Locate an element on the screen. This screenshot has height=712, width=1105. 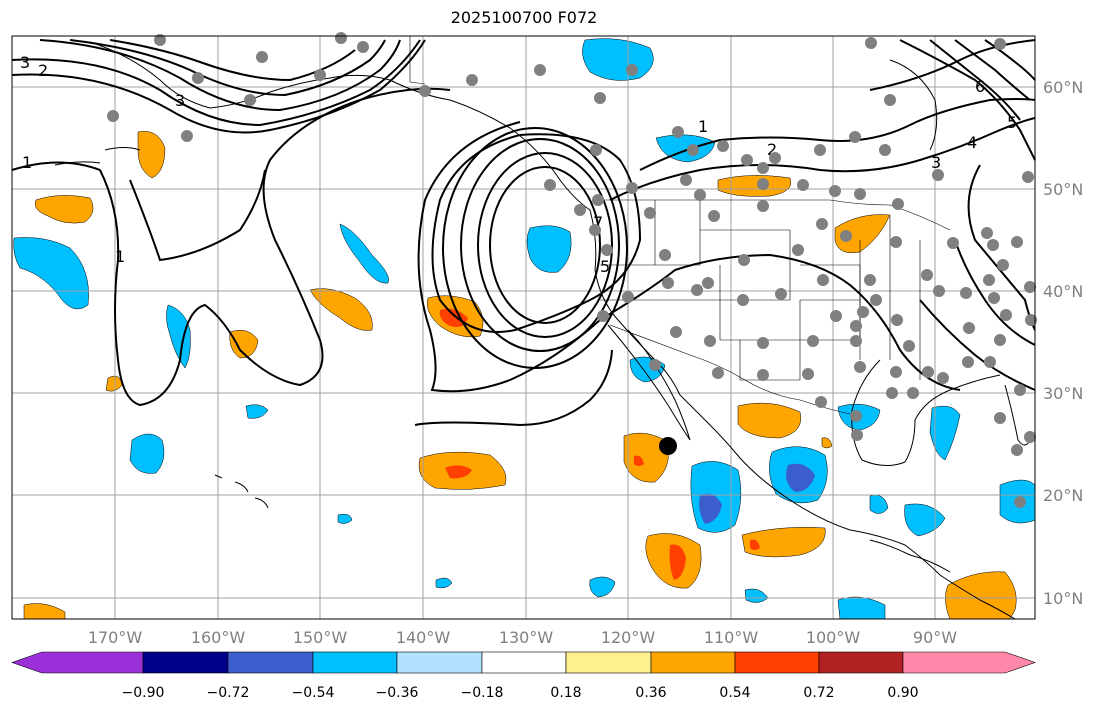
contour-label: 5 is located at coordinates (1012, 122).